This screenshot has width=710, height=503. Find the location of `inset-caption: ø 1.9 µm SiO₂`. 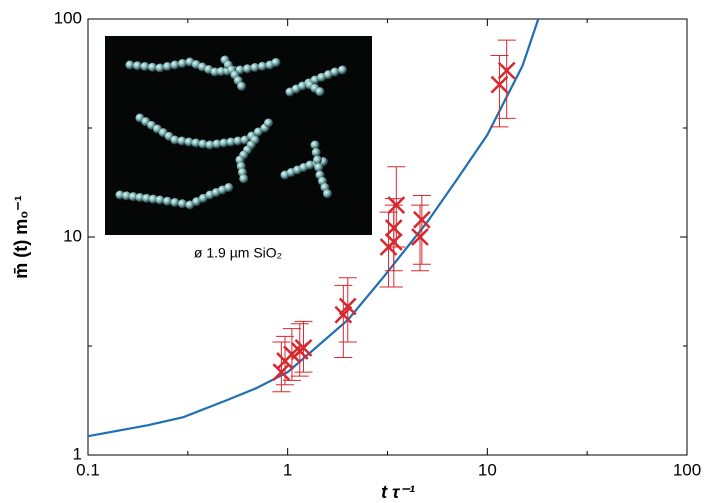

inset-caption: ø 1.9 µm SiO₂ is located at coordinates (238, 253).